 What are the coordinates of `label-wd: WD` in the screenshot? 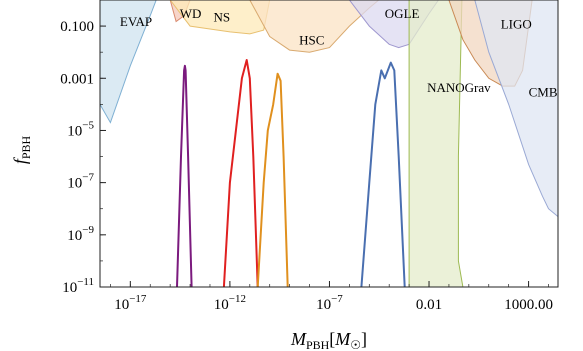 It's located at (191, 13).